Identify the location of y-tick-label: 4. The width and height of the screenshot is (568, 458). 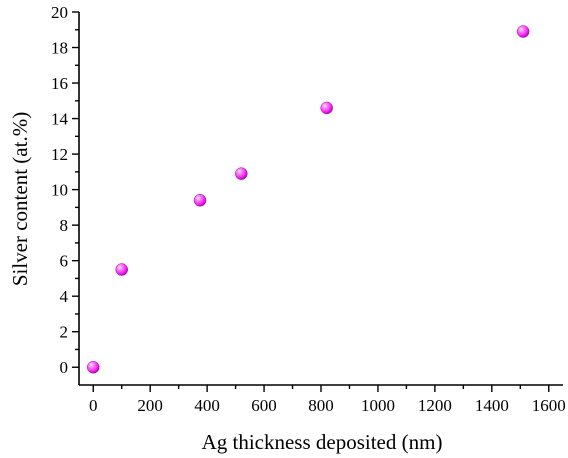
(64, 296).